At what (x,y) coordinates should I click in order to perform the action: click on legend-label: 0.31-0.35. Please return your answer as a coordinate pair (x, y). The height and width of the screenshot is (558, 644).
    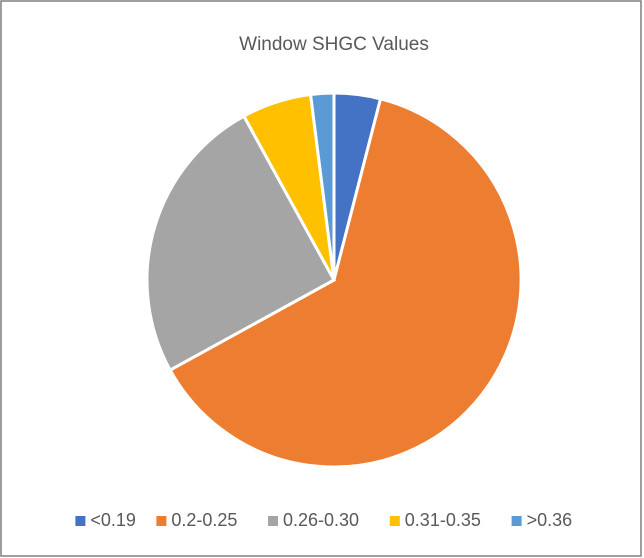
    Looking at the image, I should click on (443, 520).